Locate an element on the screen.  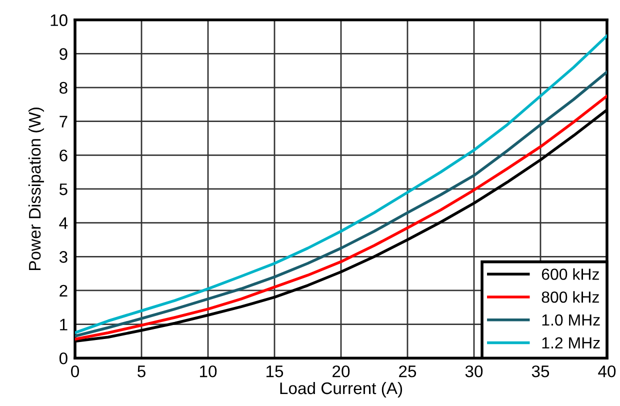
y-tick-label: 2 is located at coordinates (64, 290).